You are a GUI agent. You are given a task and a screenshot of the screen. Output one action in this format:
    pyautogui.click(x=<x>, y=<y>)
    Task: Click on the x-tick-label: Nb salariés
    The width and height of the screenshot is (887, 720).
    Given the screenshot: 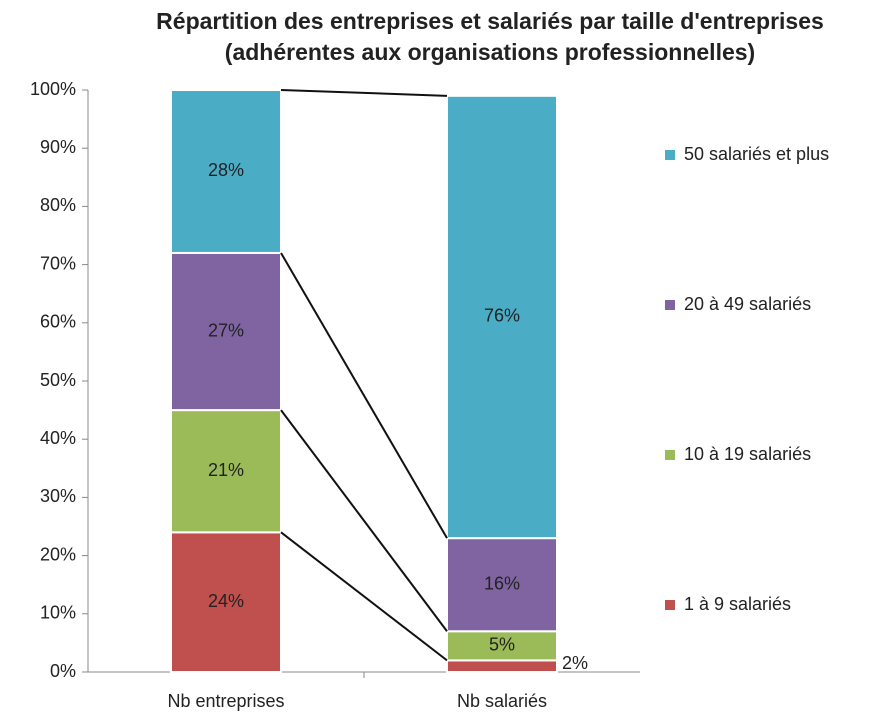 What is the action you would take?
    pyautogui.click(x=502, y=701)
    